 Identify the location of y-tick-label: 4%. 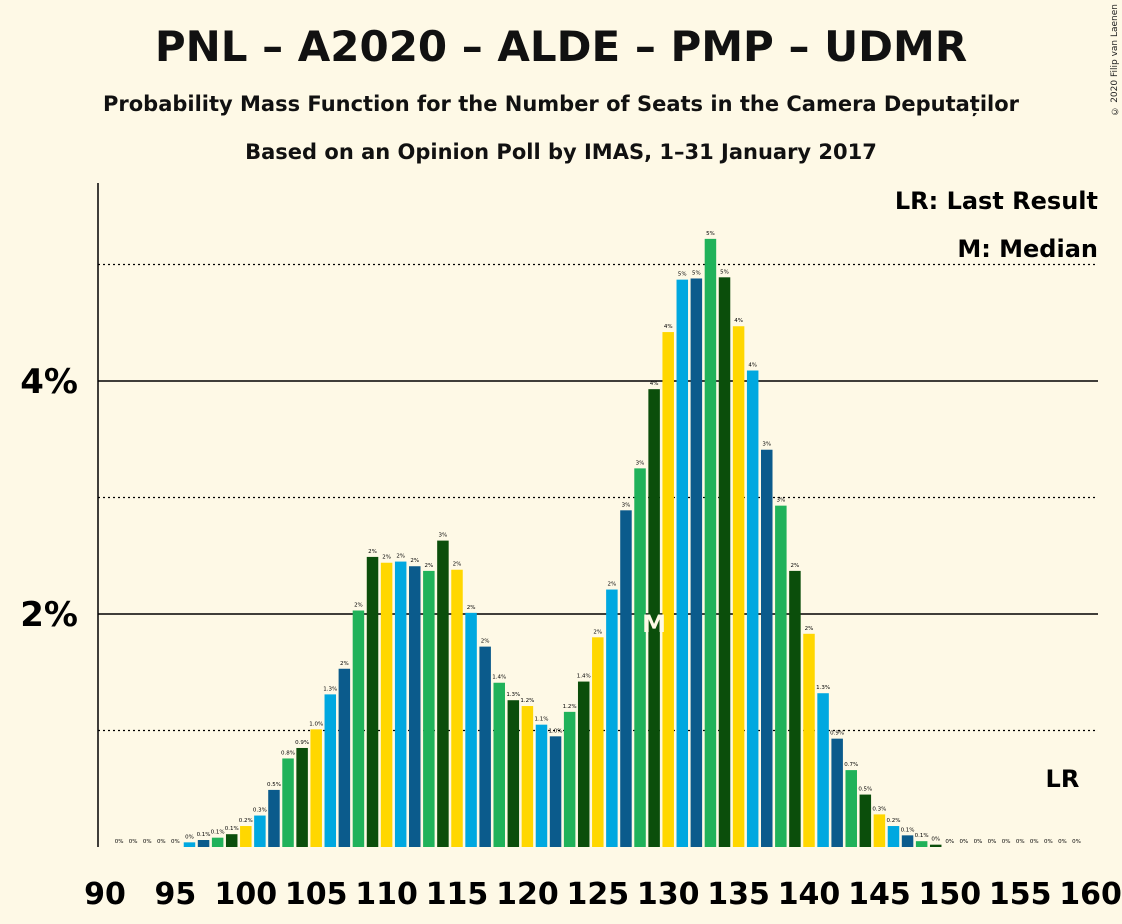
(49, 382).